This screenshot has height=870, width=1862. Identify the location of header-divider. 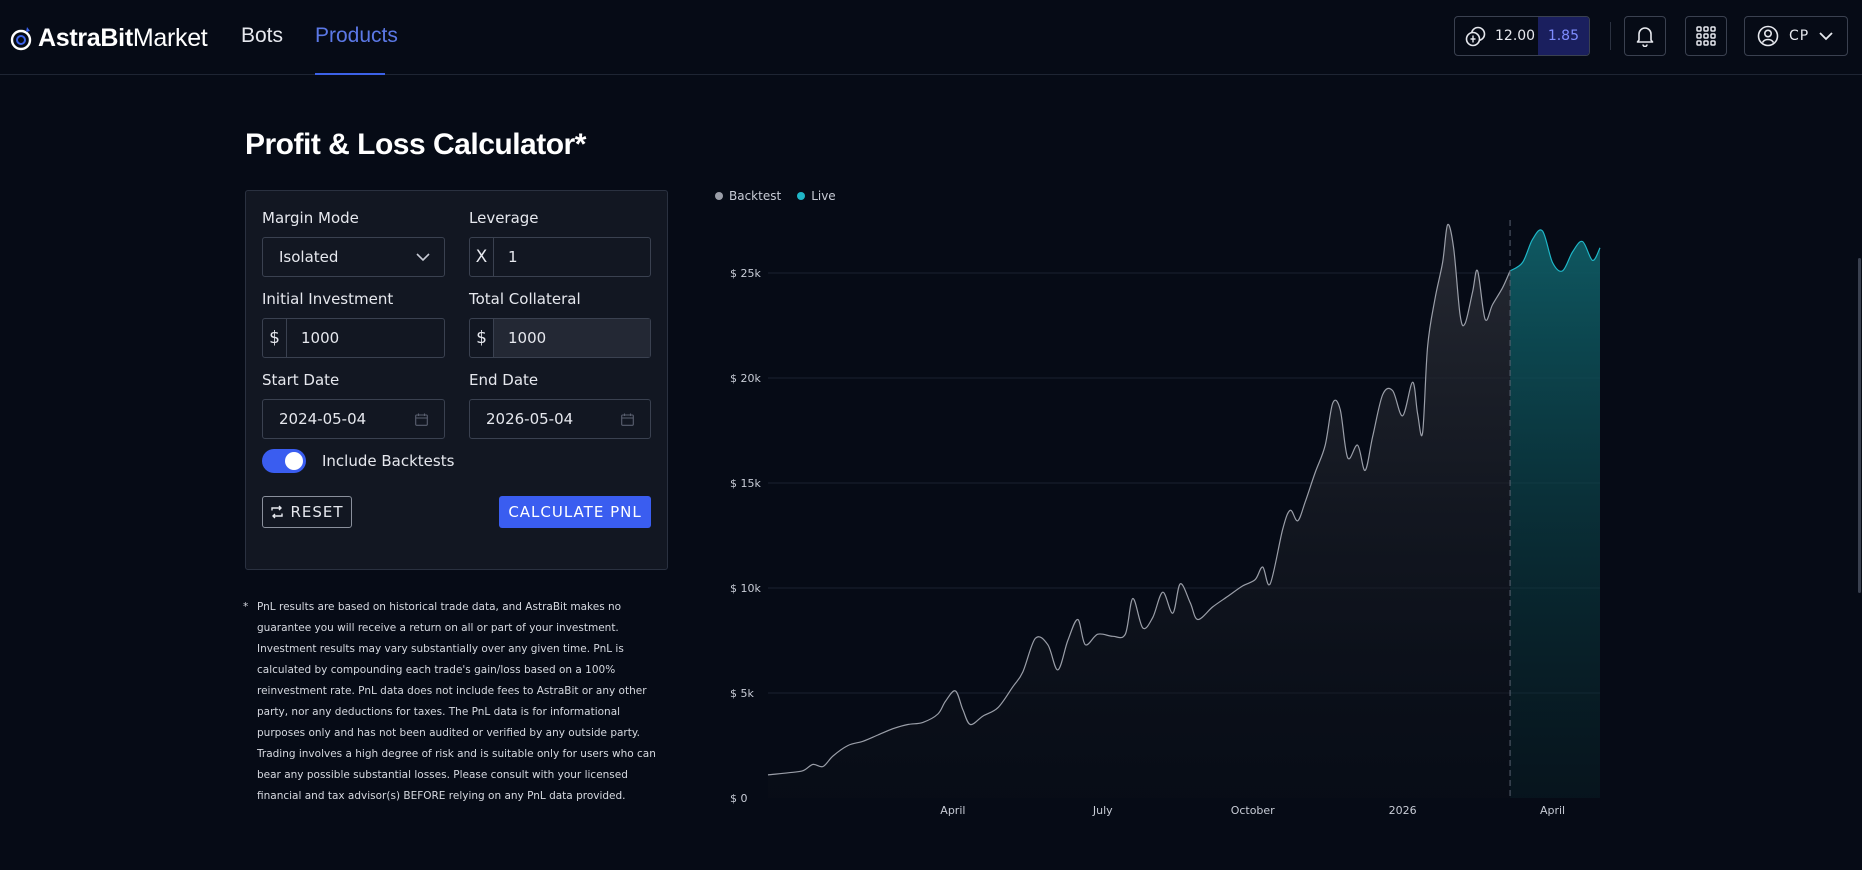
(1610, 36).